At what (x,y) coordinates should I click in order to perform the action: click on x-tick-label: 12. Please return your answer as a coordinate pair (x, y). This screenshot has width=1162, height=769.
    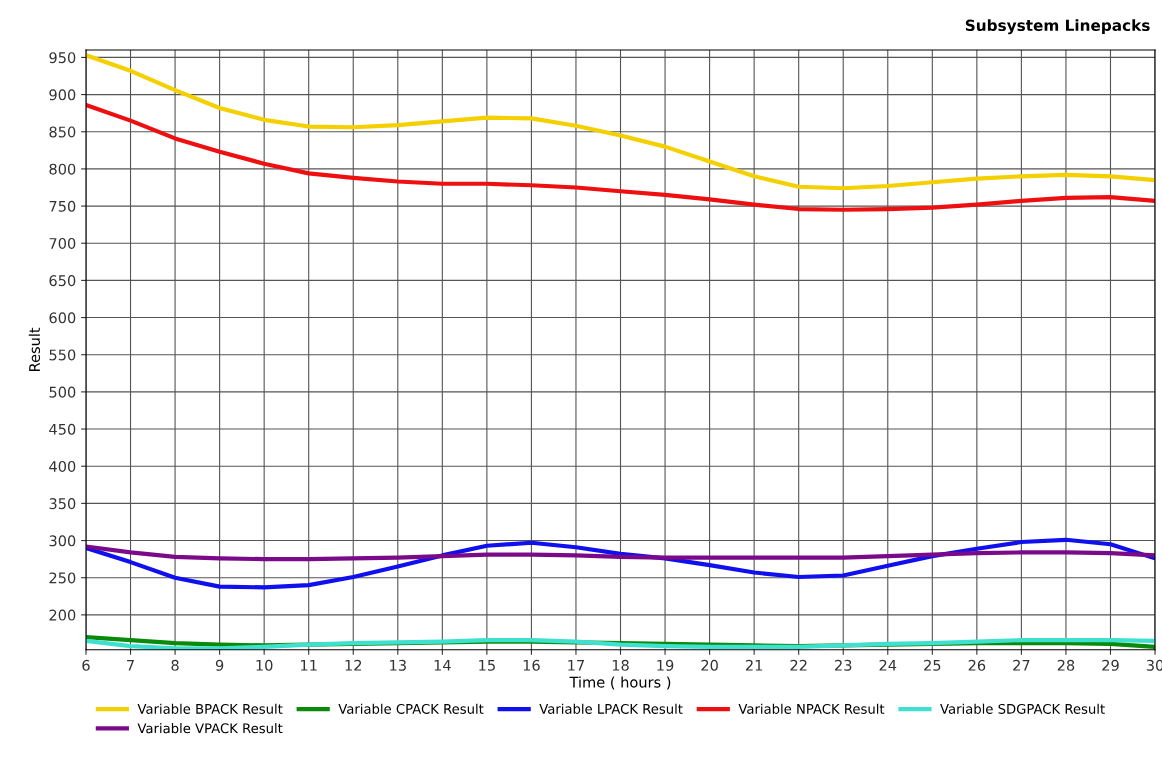
    Looking at the image, I should click on (353, 665).